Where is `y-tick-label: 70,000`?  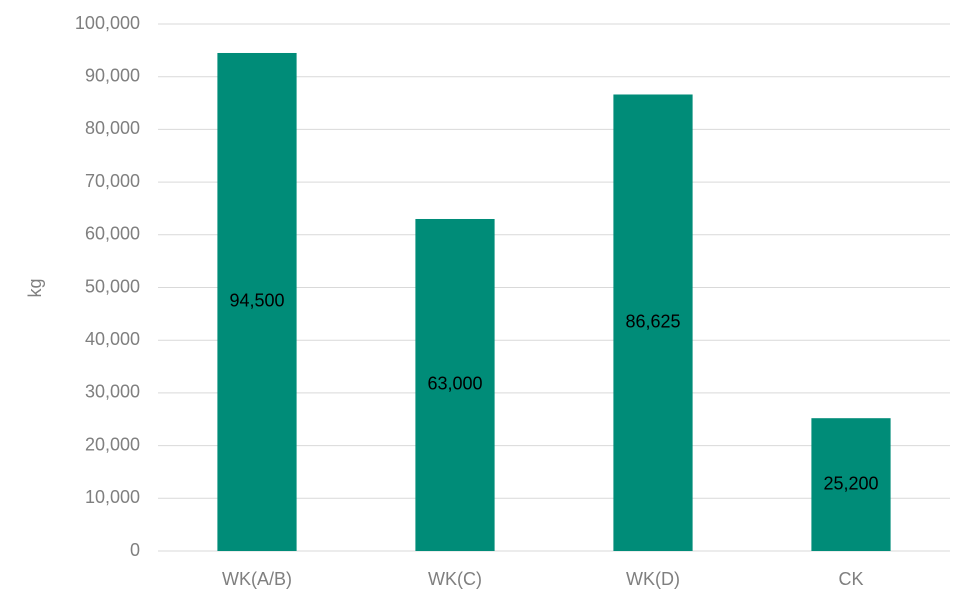 y-tick-label: 70,000 is located at coordinates (112, 181).